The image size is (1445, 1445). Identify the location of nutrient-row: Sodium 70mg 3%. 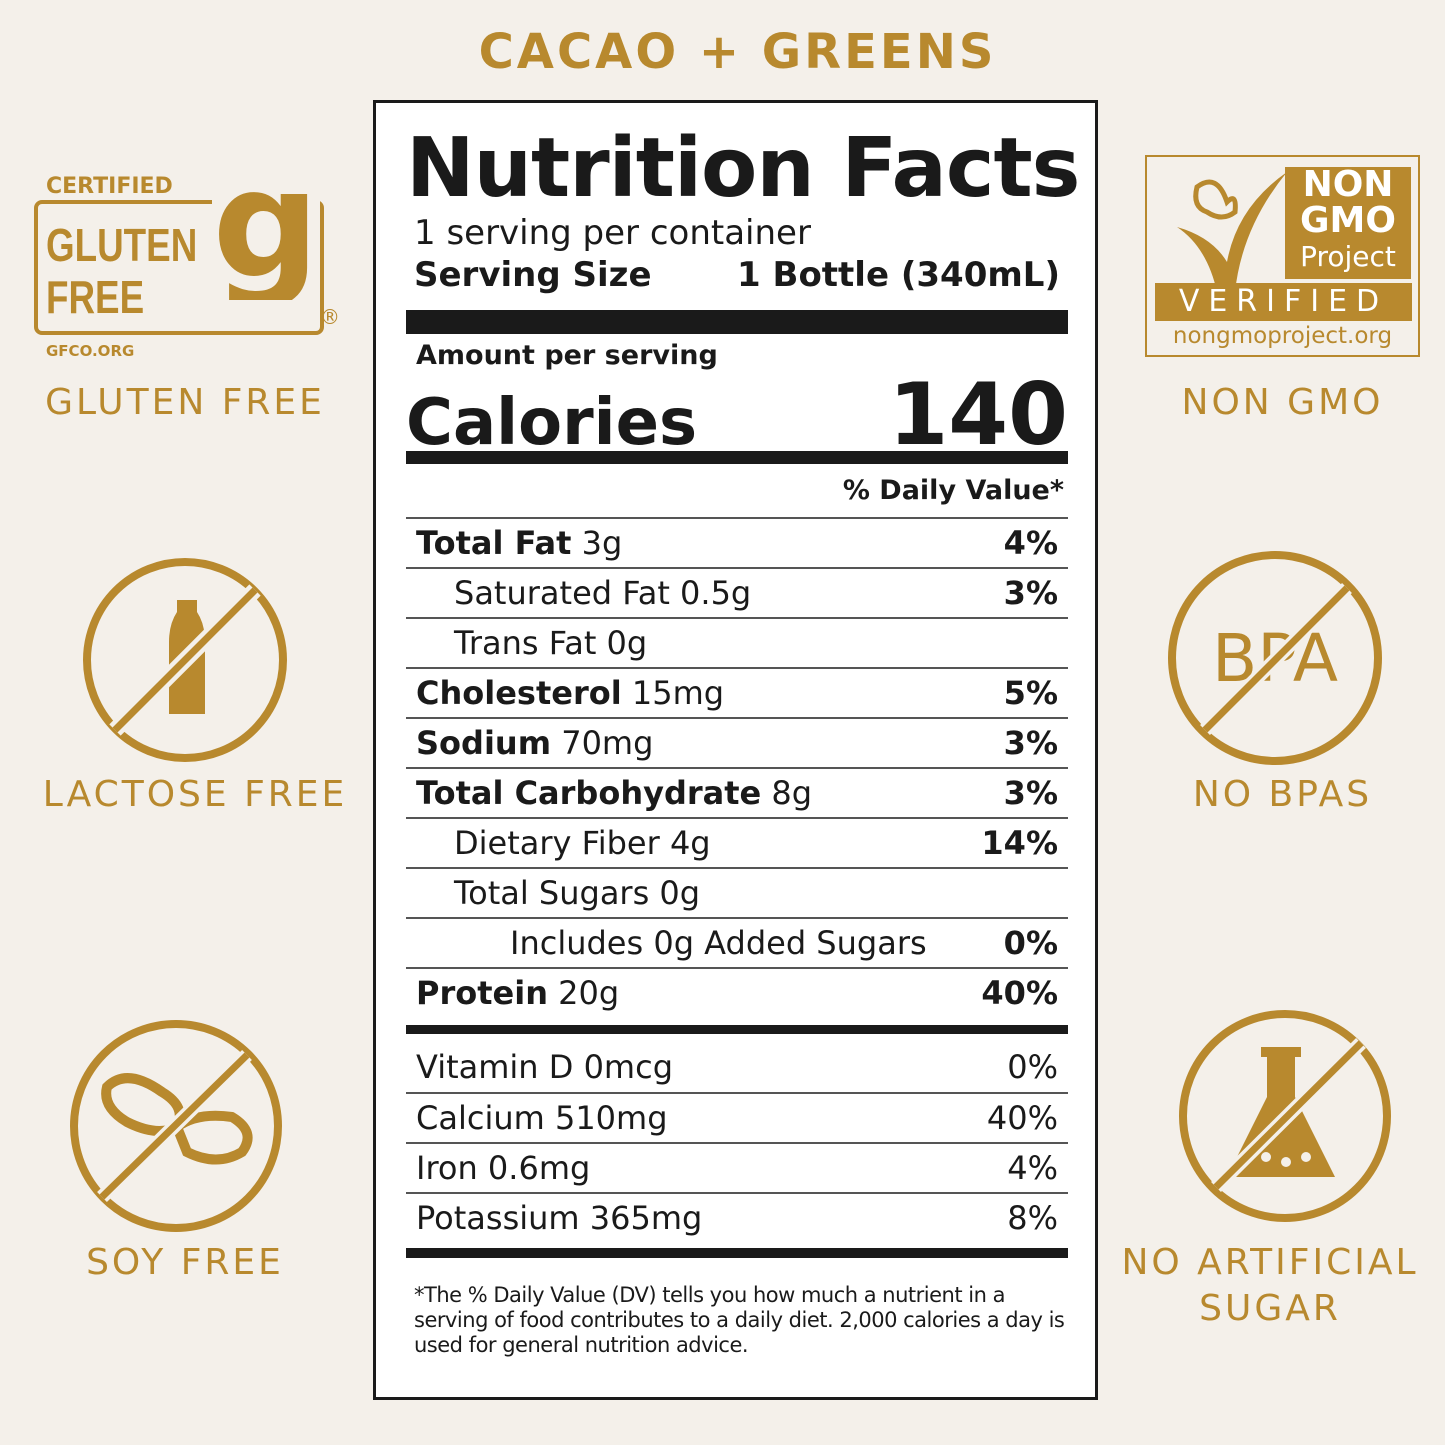
(737, 742).